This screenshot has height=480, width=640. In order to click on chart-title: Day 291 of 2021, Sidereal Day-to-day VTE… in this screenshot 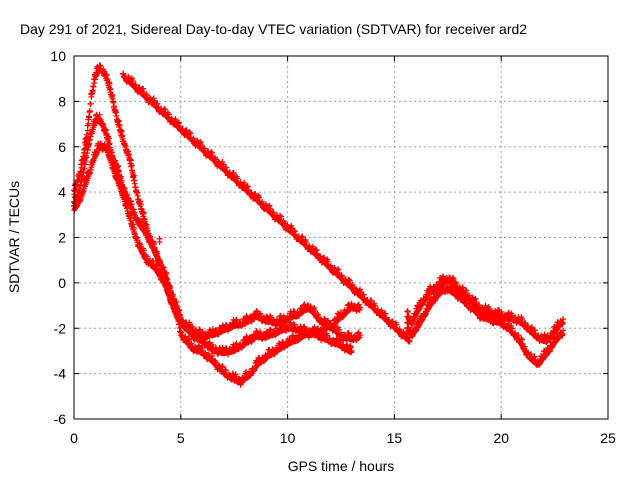, I will do `click(273, 29)`.